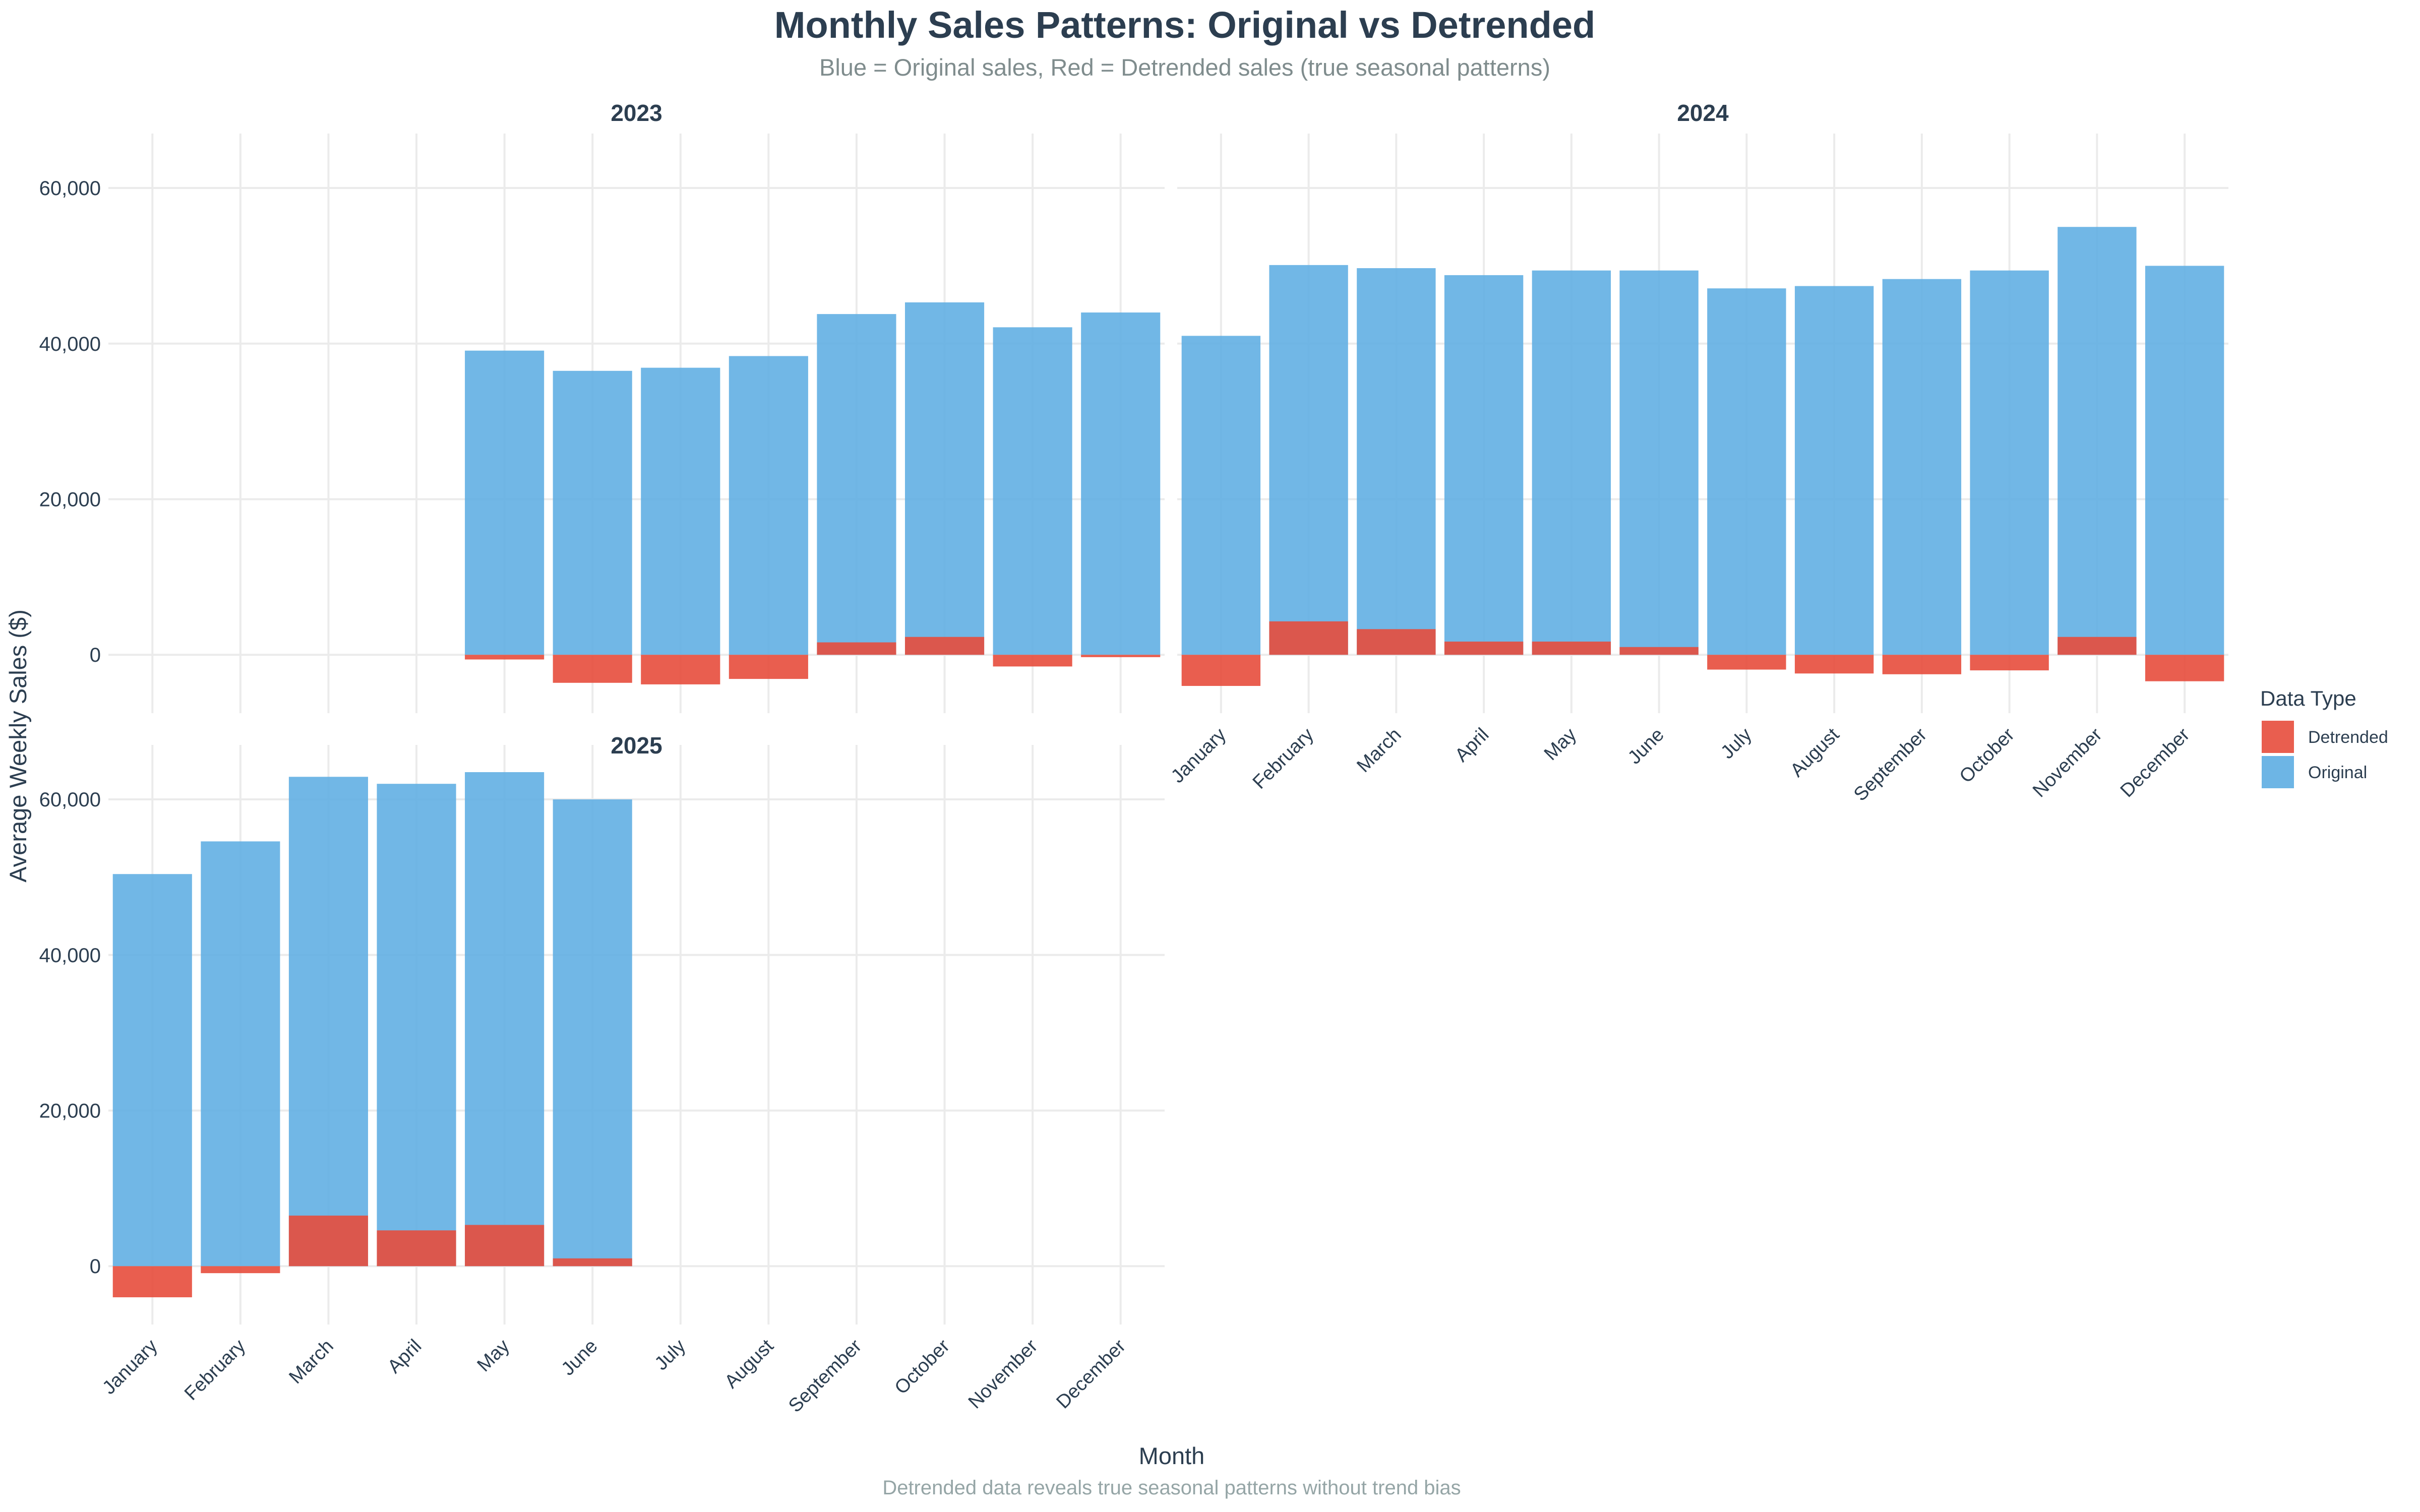 This screenshot has height=1512, width=2420. What do you see at coordinates (1736, 743) in the screenshot?
I see `panel-2024-x-tick-label-july: July` at bounding box center [1736, 743].